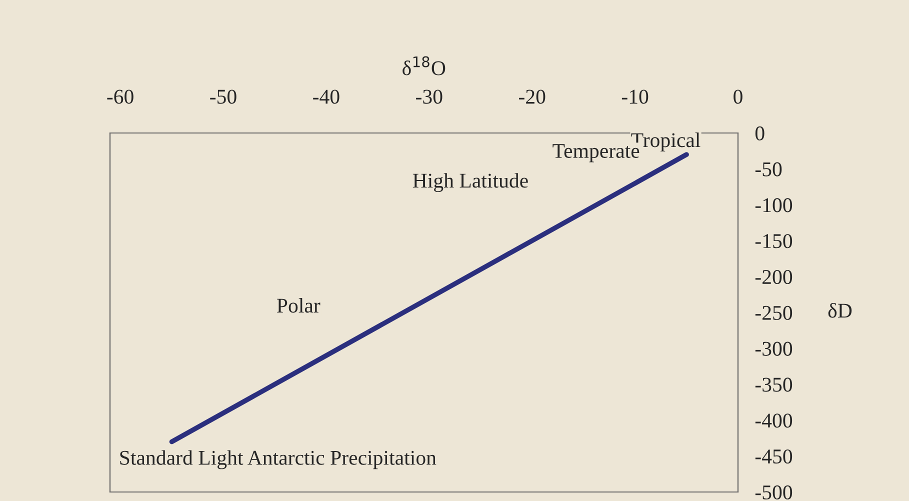 Image resolution: width=909 pixels, height=501 pixels. Describe the element at coordinates (773, 313) in the screenshot. I see `y-tick-label: -250` at that location.